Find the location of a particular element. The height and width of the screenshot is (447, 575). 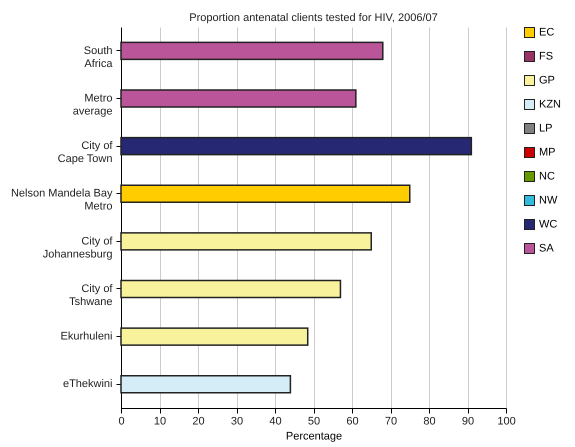

y-tick-label: eThekwini is located at coordinates (87, 384).